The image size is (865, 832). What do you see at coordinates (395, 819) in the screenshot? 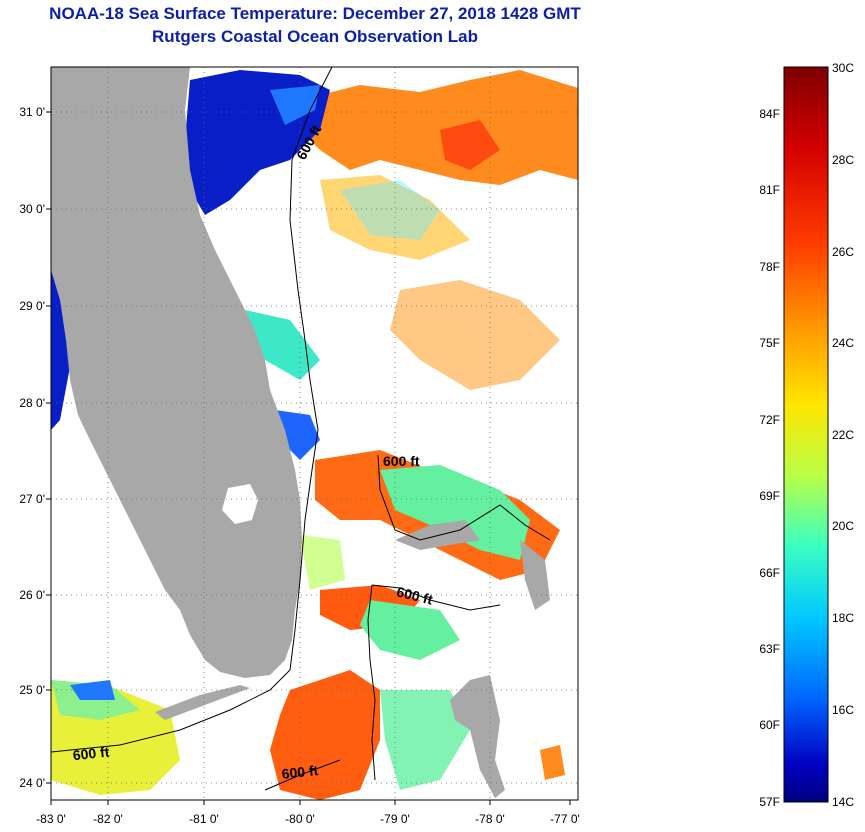
I see `lon-label: -79 0'` at bounding box center [395, 819].